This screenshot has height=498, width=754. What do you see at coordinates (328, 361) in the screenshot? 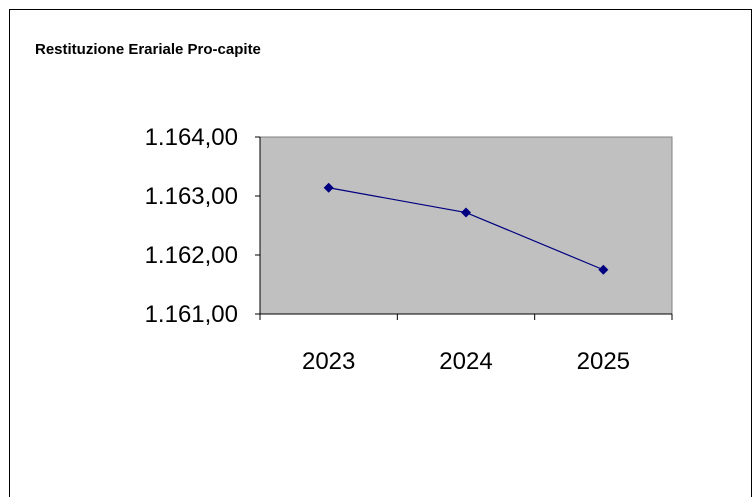
I see `x-tick-label: 2023` at bounding box center [328, 361].